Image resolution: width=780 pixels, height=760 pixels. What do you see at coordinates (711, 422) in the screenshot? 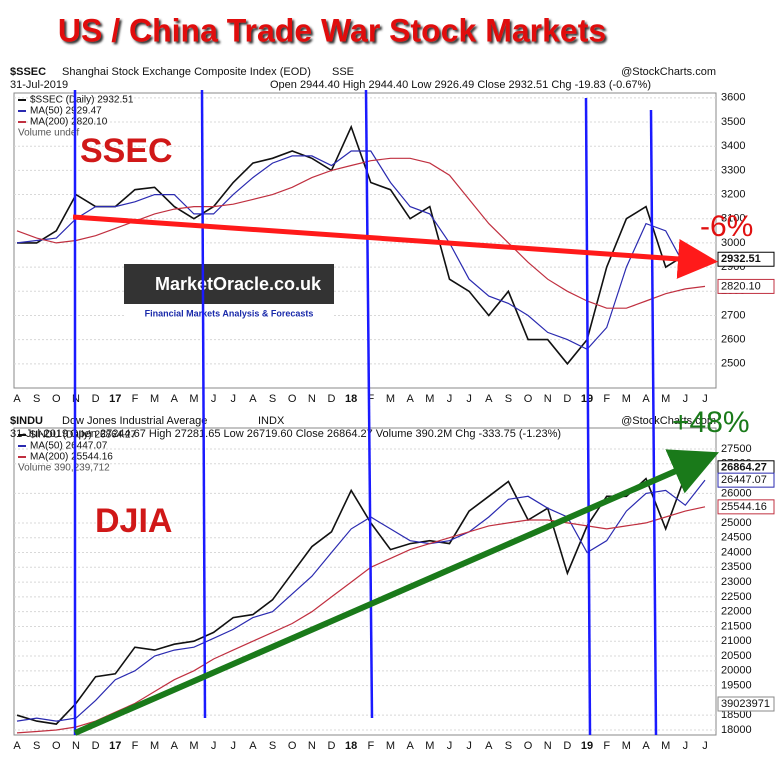
I see `change-label: +48%` at bounding box center [711, 422].